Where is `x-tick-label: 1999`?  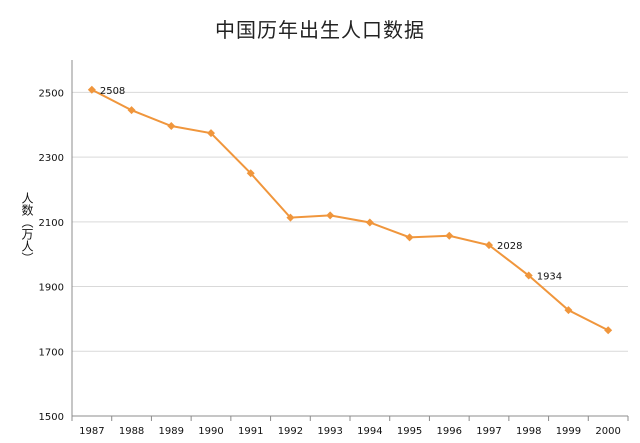
x-tick-label: 1999 is located at coordinates (568, 431).